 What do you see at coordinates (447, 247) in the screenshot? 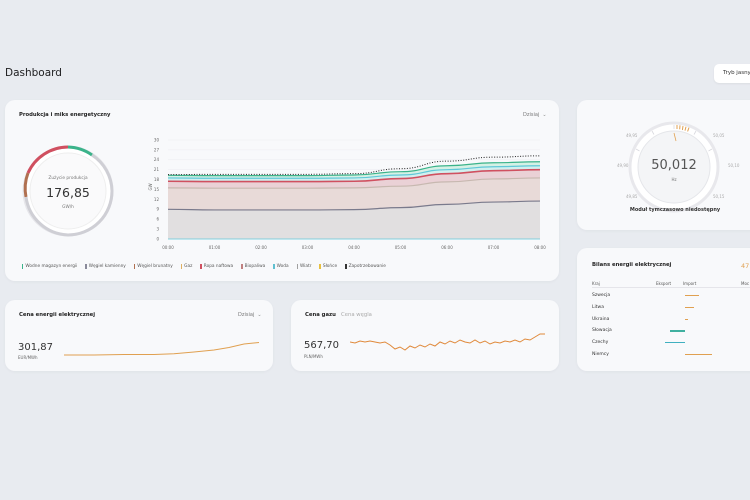
I see `x-tick-label: 06:00` at bounding box center [447, 247].